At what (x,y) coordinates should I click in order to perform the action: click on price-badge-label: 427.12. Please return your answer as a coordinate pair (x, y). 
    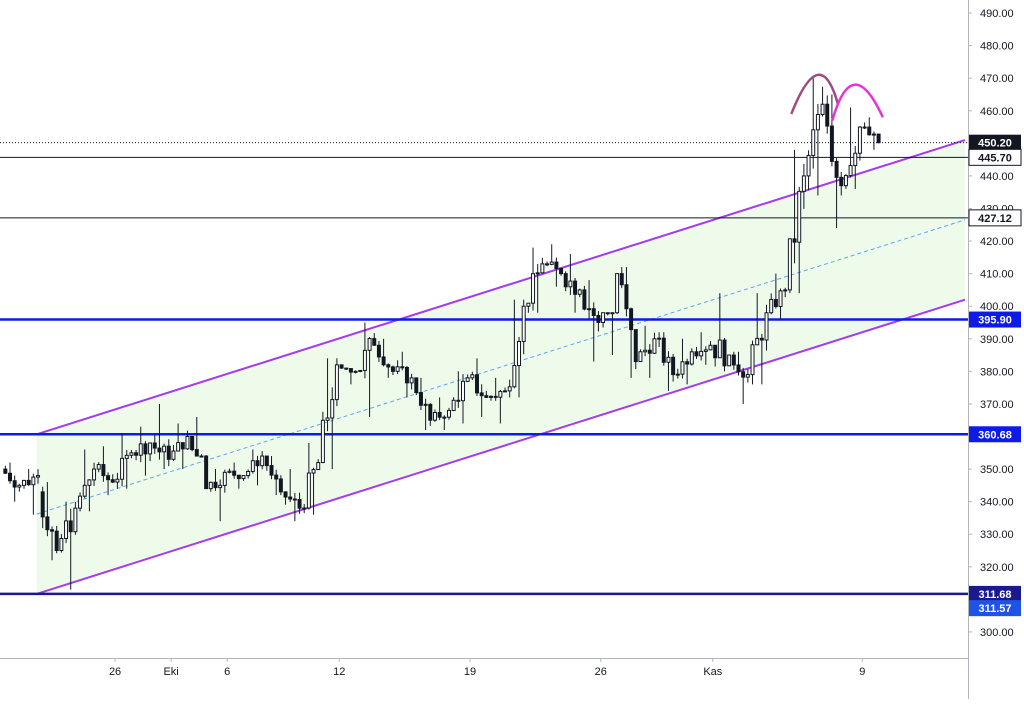
    Looking at the image, I should click on (995, 219).